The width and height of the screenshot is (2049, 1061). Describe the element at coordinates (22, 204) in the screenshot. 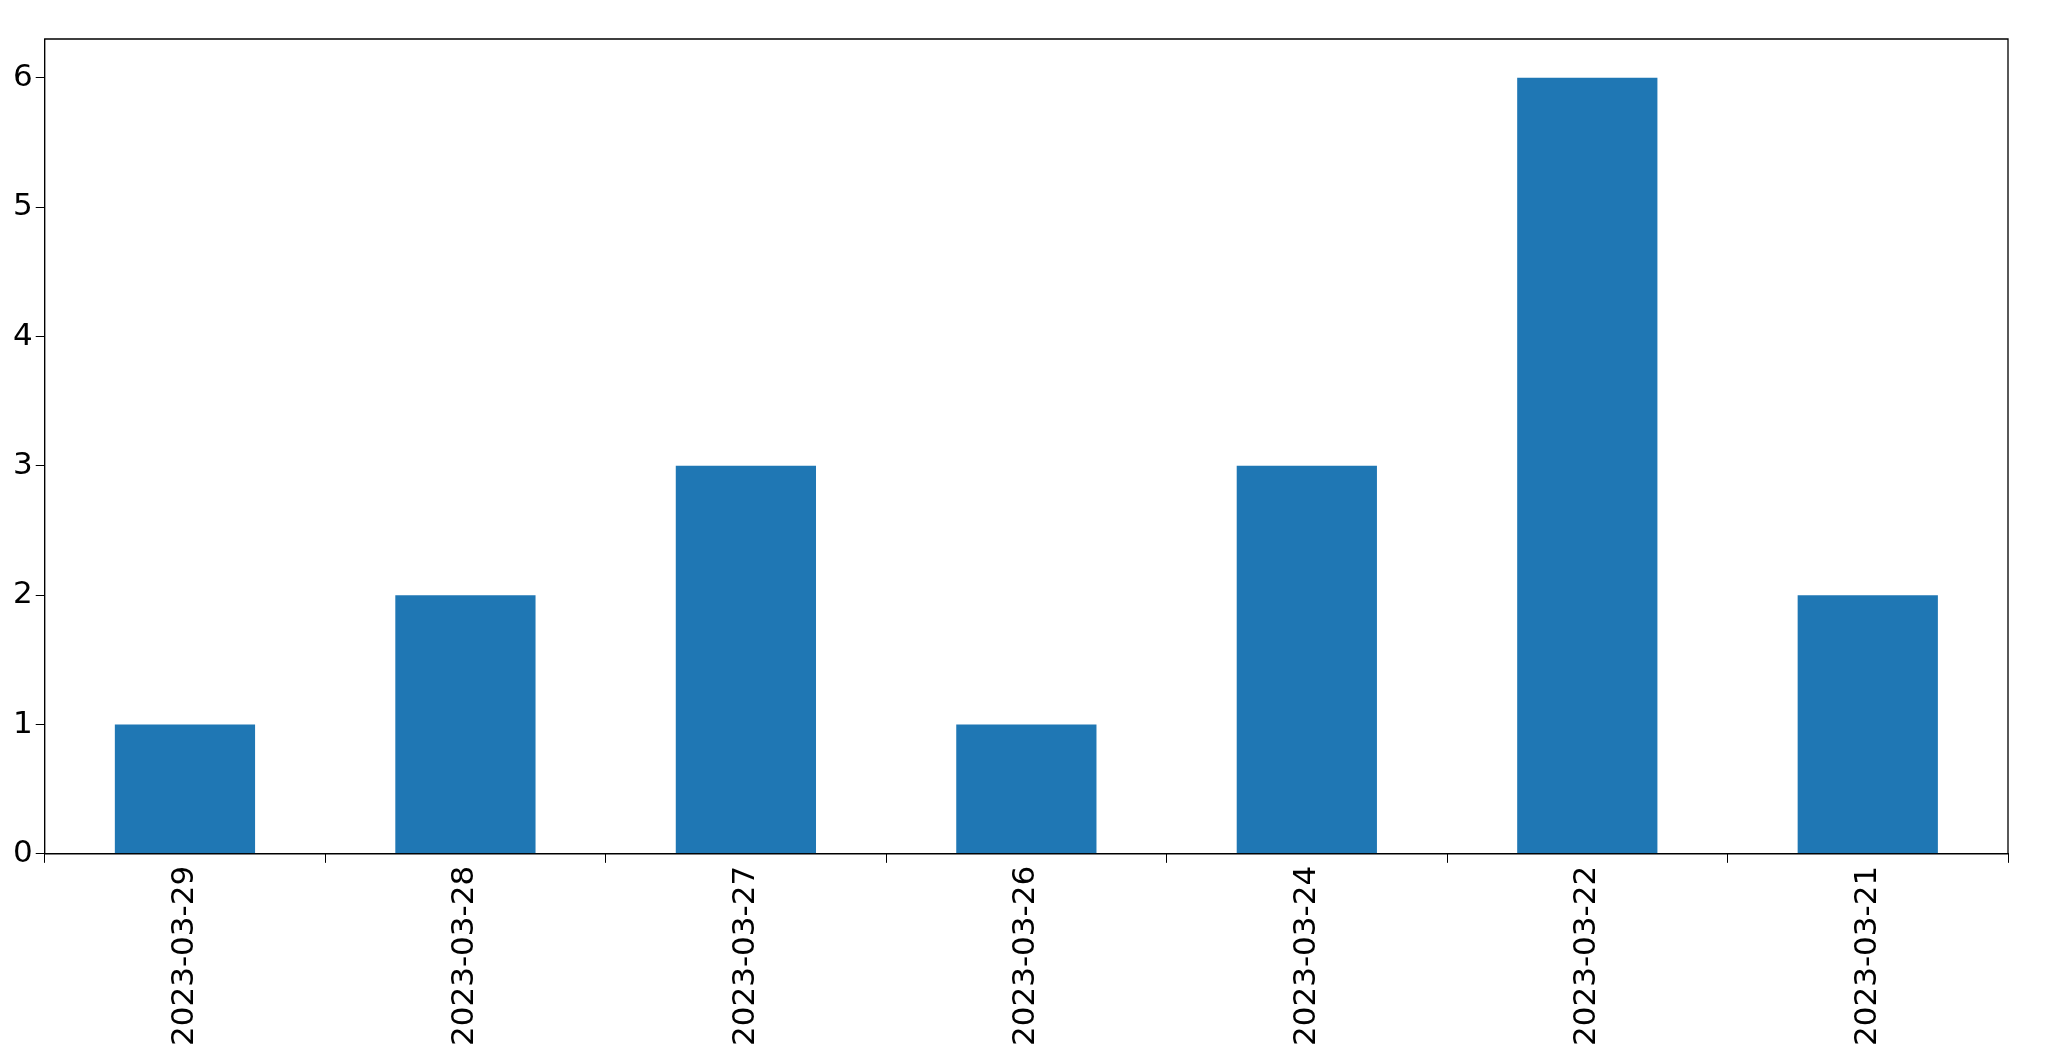

I see `y-tick-label: 5` at that location.